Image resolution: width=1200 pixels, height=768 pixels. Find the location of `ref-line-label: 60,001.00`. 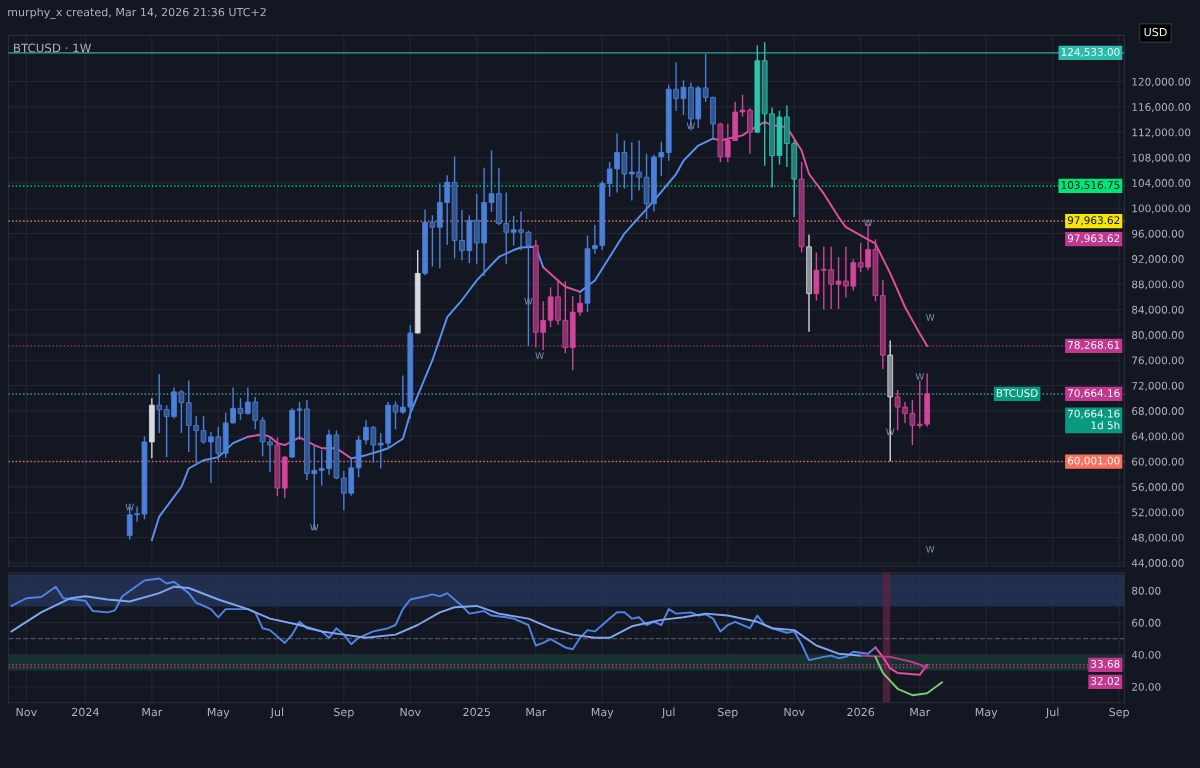

ref-line-label: 60,001.00 is located at coordinates (1093, 461).